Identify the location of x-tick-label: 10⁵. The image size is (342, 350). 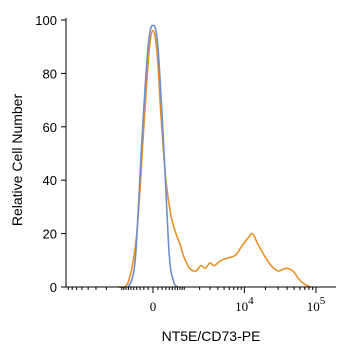
(316, 304).